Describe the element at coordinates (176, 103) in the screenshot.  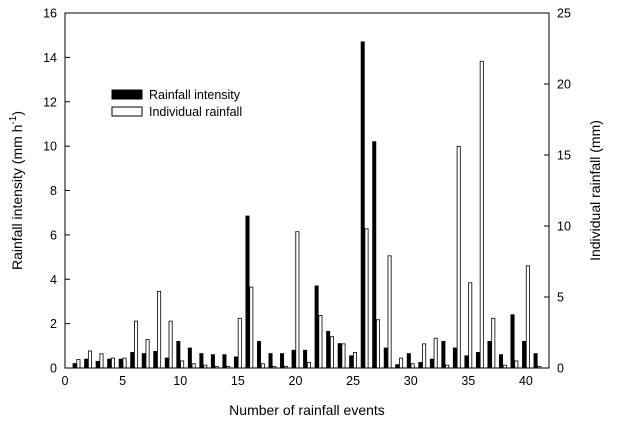
I see `legend: Rainfall intensity Individual rainfall` at that location.